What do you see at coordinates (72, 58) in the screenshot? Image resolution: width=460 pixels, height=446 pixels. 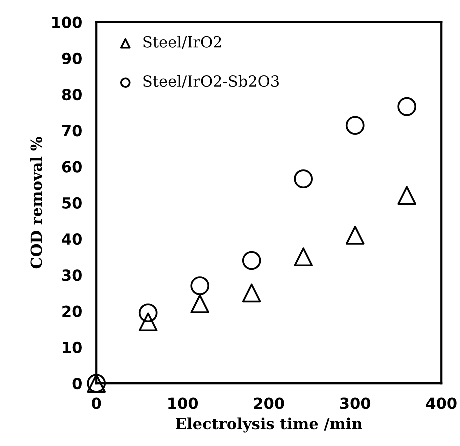 I see `y-tick-label: 90` at bounding box center [72, 58].